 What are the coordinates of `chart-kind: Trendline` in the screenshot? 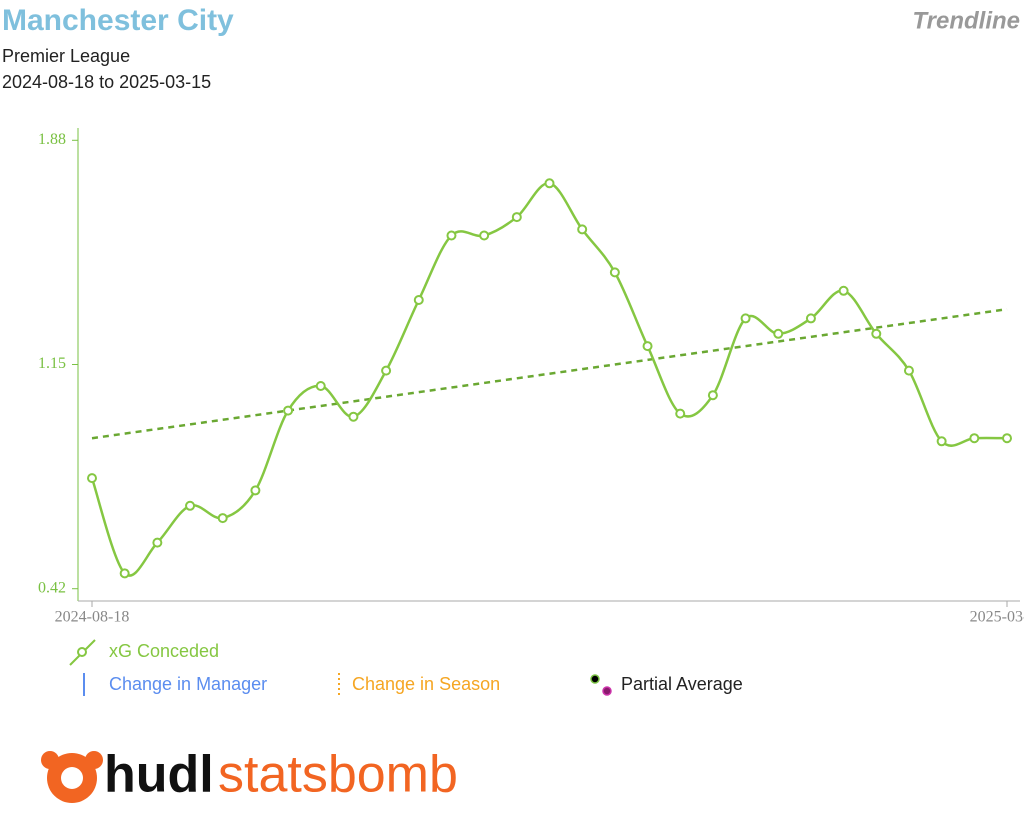 It's located at (966, 20).